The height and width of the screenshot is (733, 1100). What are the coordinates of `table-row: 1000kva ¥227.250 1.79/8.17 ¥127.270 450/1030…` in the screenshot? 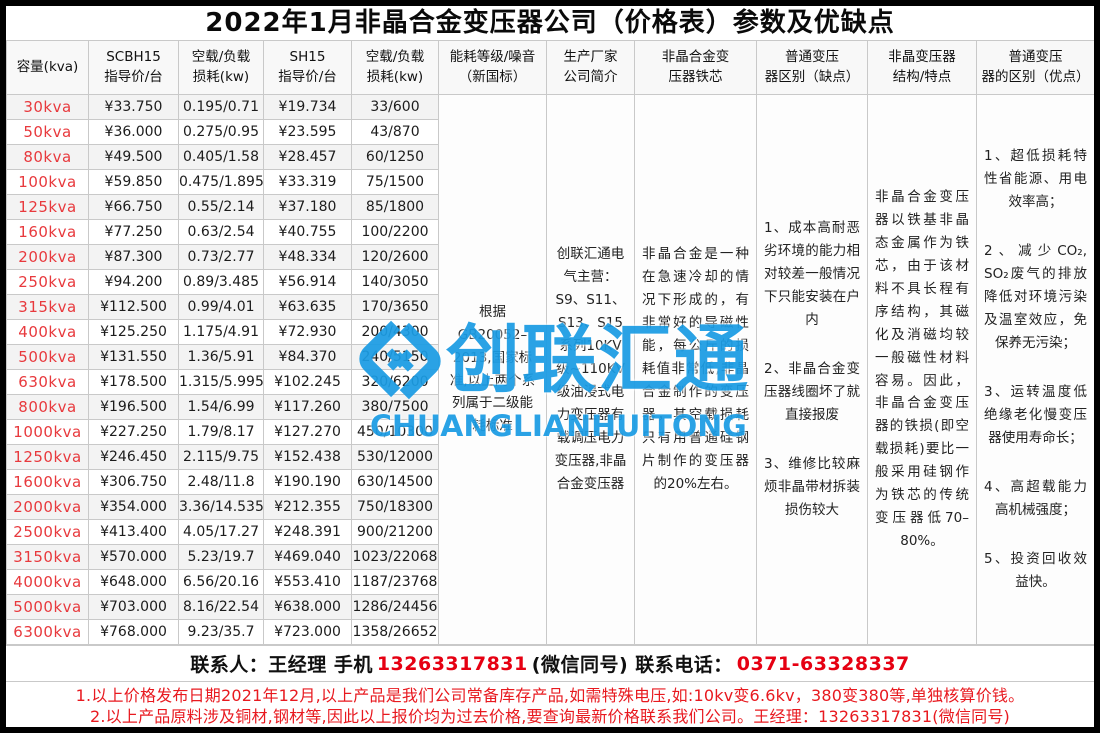 It's located at (550, 432).